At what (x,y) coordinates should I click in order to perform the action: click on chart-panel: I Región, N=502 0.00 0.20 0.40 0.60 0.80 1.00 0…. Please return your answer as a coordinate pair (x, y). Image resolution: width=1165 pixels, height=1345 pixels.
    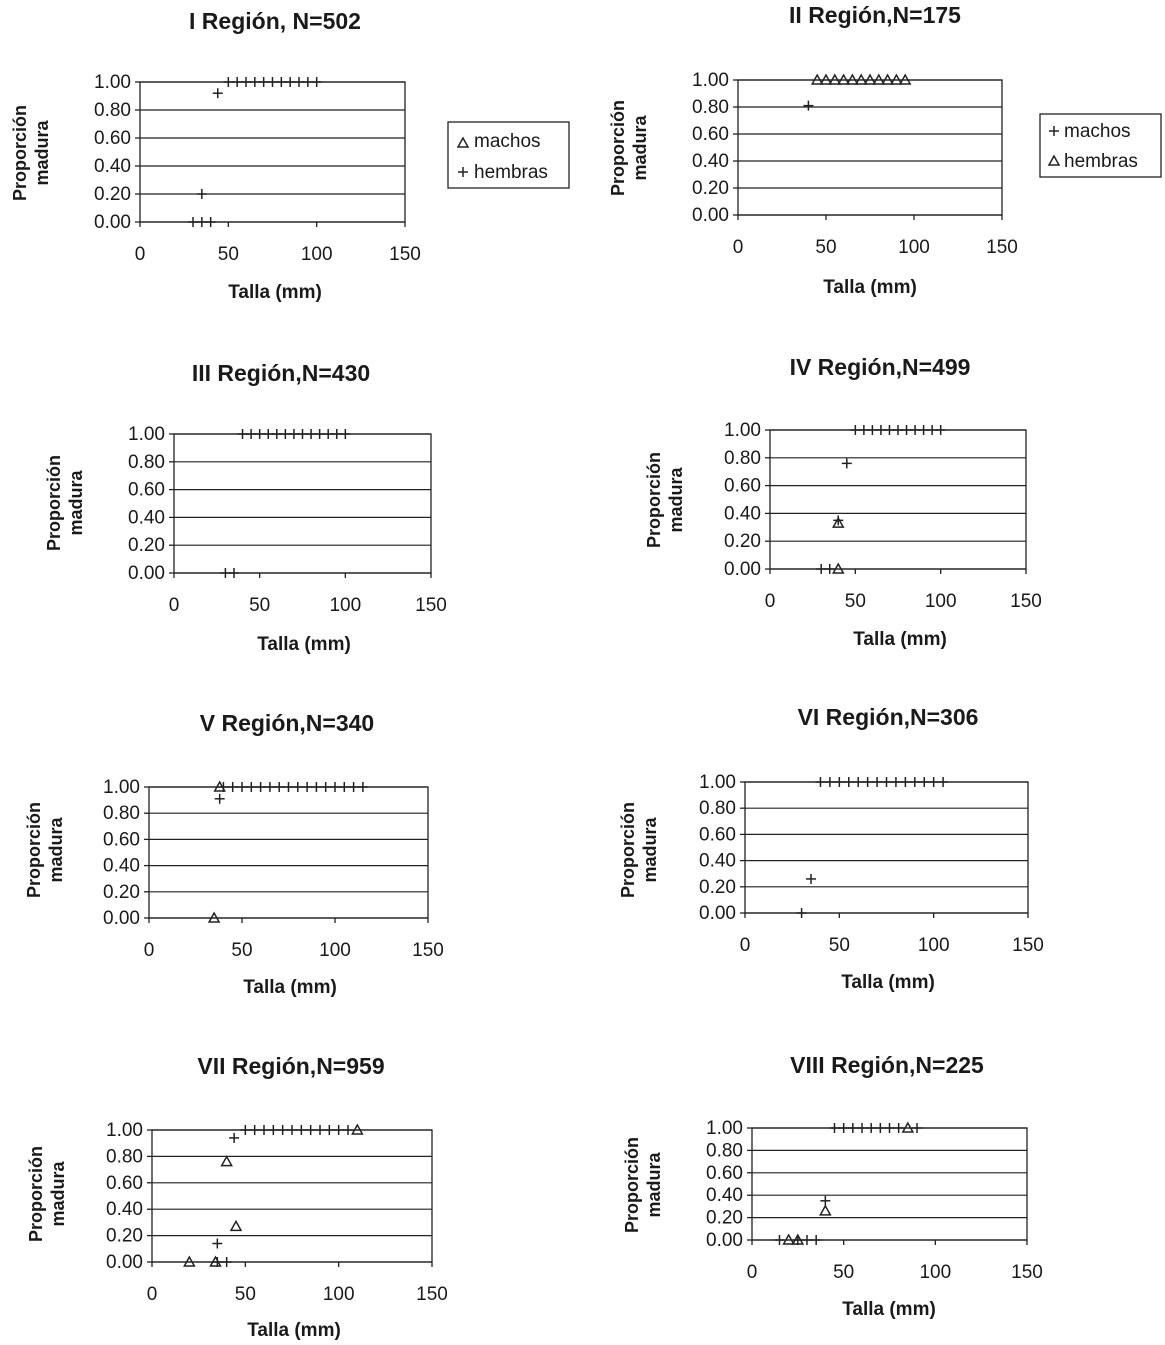
    Looking at the image, I should click on (215, 155).